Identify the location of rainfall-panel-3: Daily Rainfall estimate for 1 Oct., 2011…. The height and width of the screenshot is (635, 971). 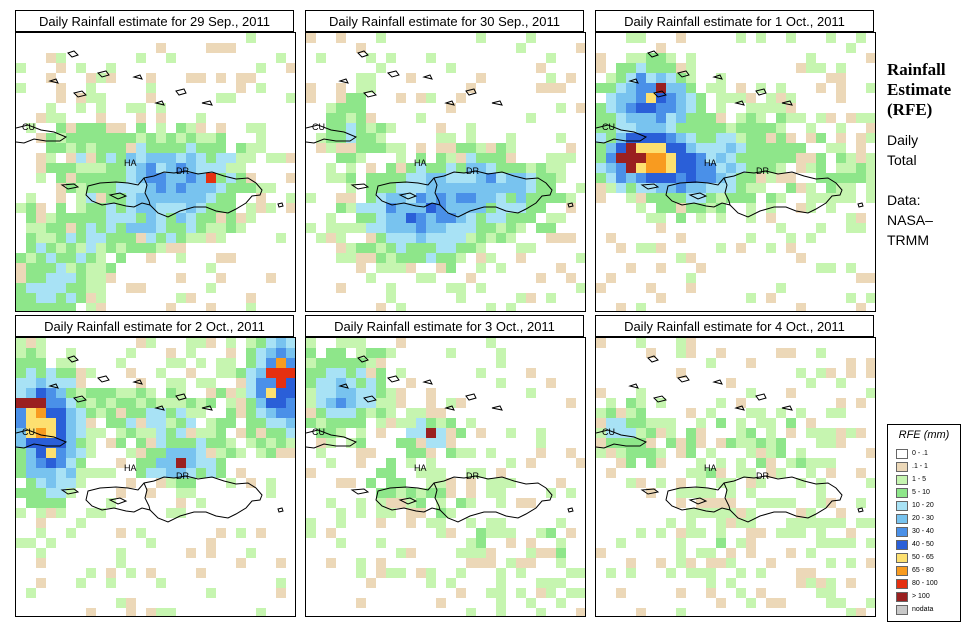
(735, 166).